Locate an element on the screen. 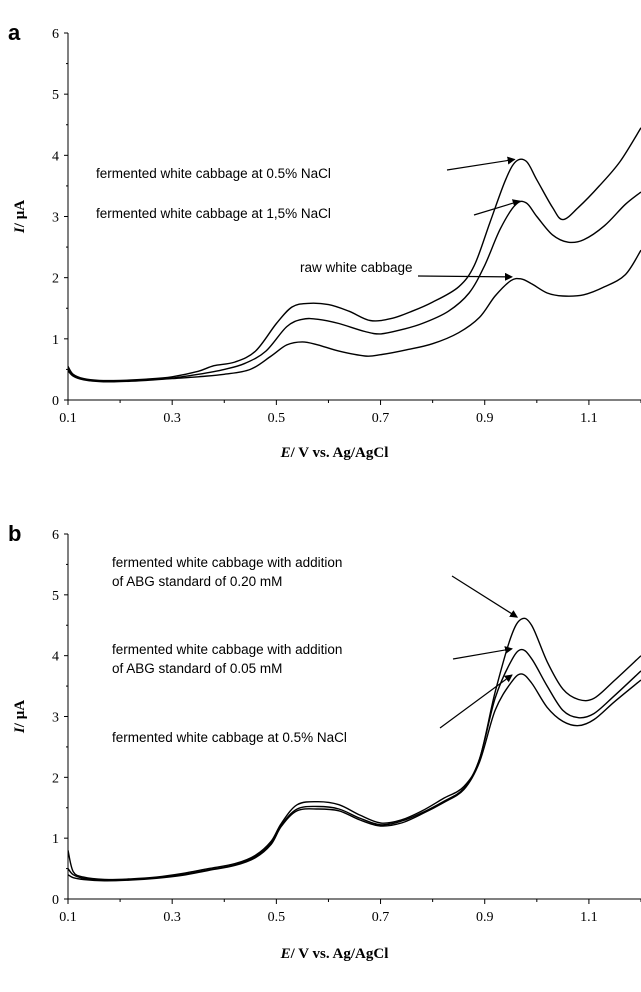 The width and height of the screenshot is (641, 992). panel-label: a is located at coordinates (14, 32).